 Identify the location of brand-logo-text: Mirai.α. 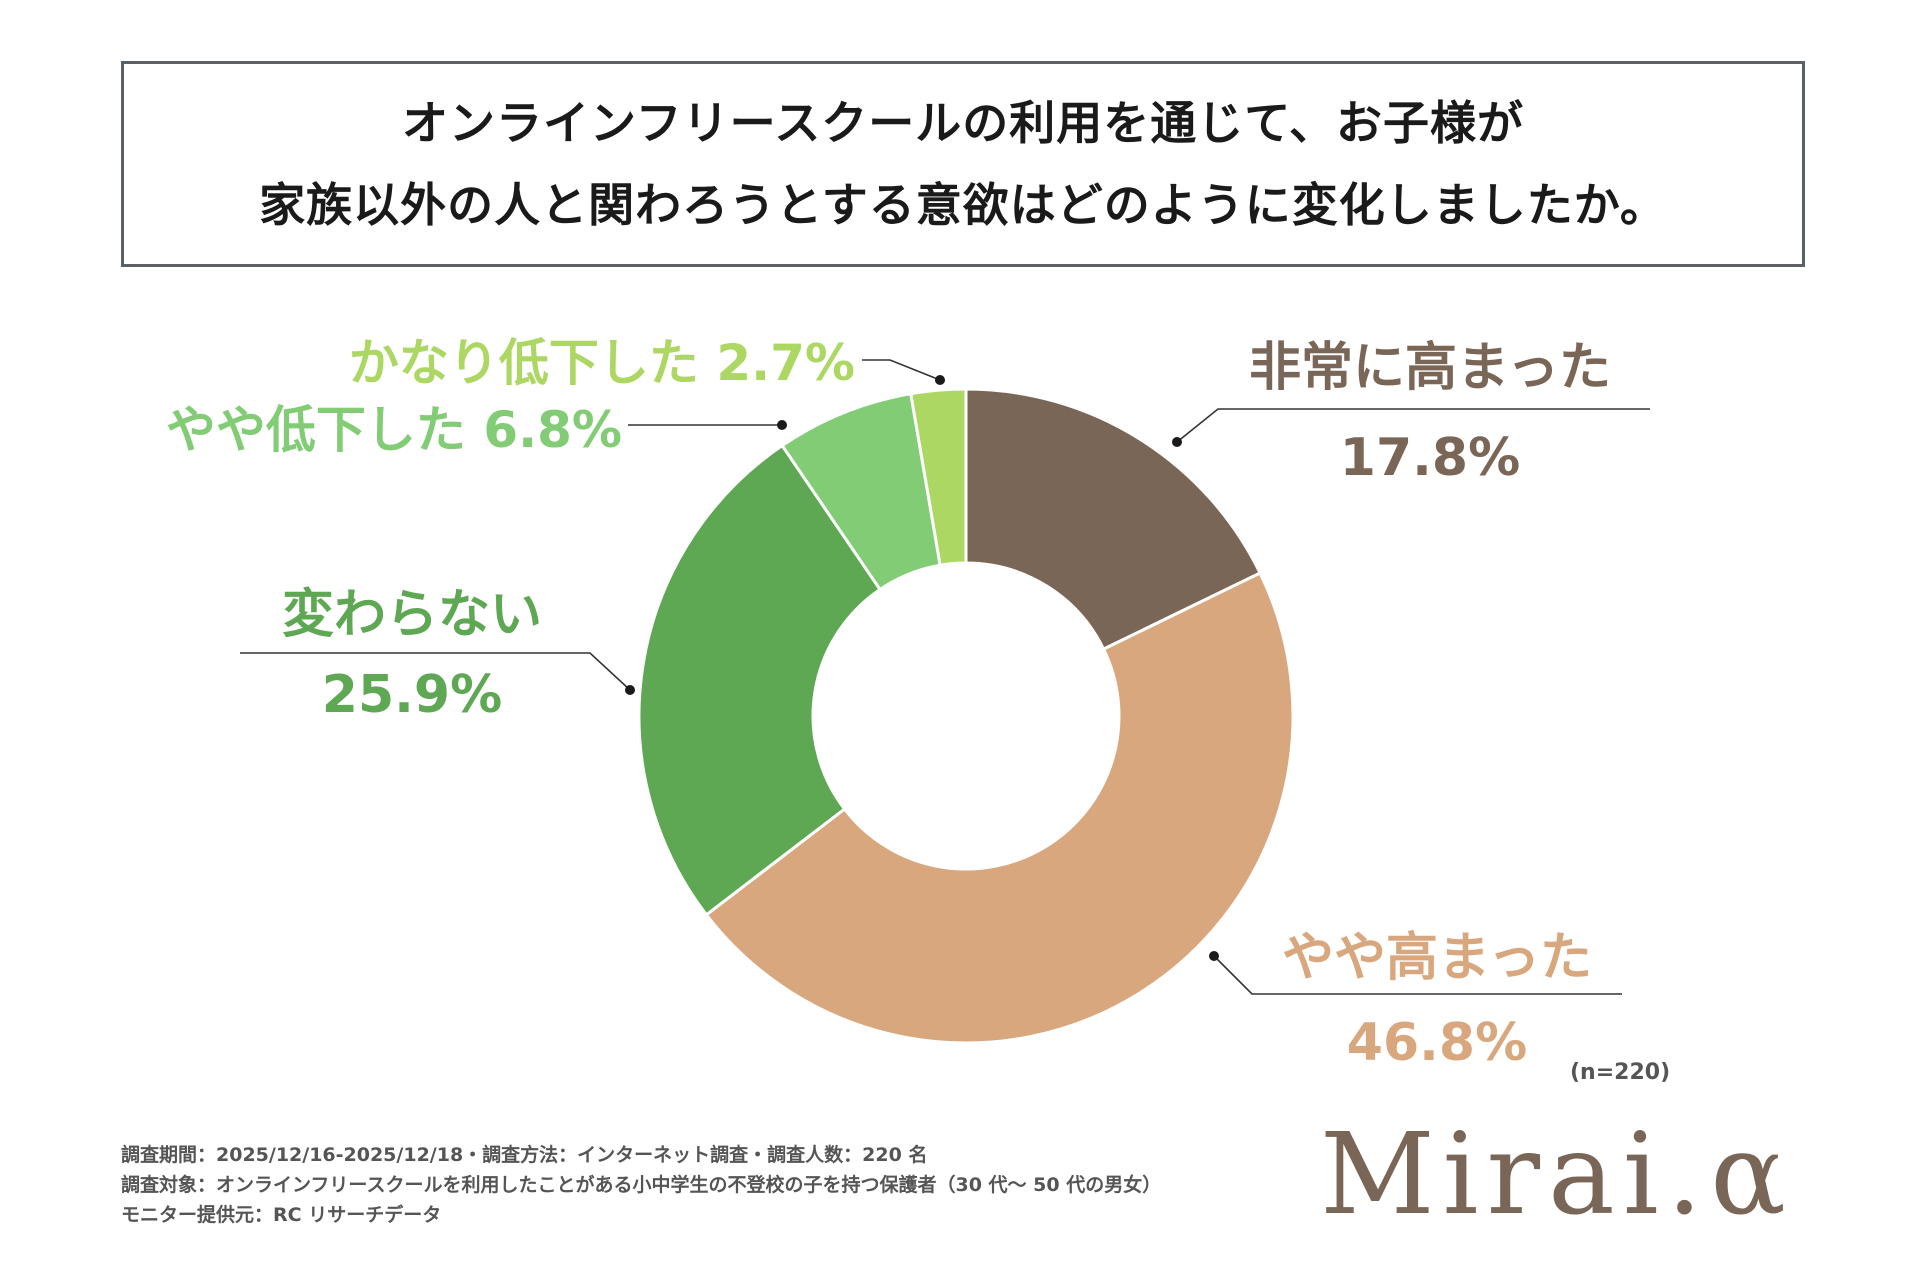
(1557, 1175).